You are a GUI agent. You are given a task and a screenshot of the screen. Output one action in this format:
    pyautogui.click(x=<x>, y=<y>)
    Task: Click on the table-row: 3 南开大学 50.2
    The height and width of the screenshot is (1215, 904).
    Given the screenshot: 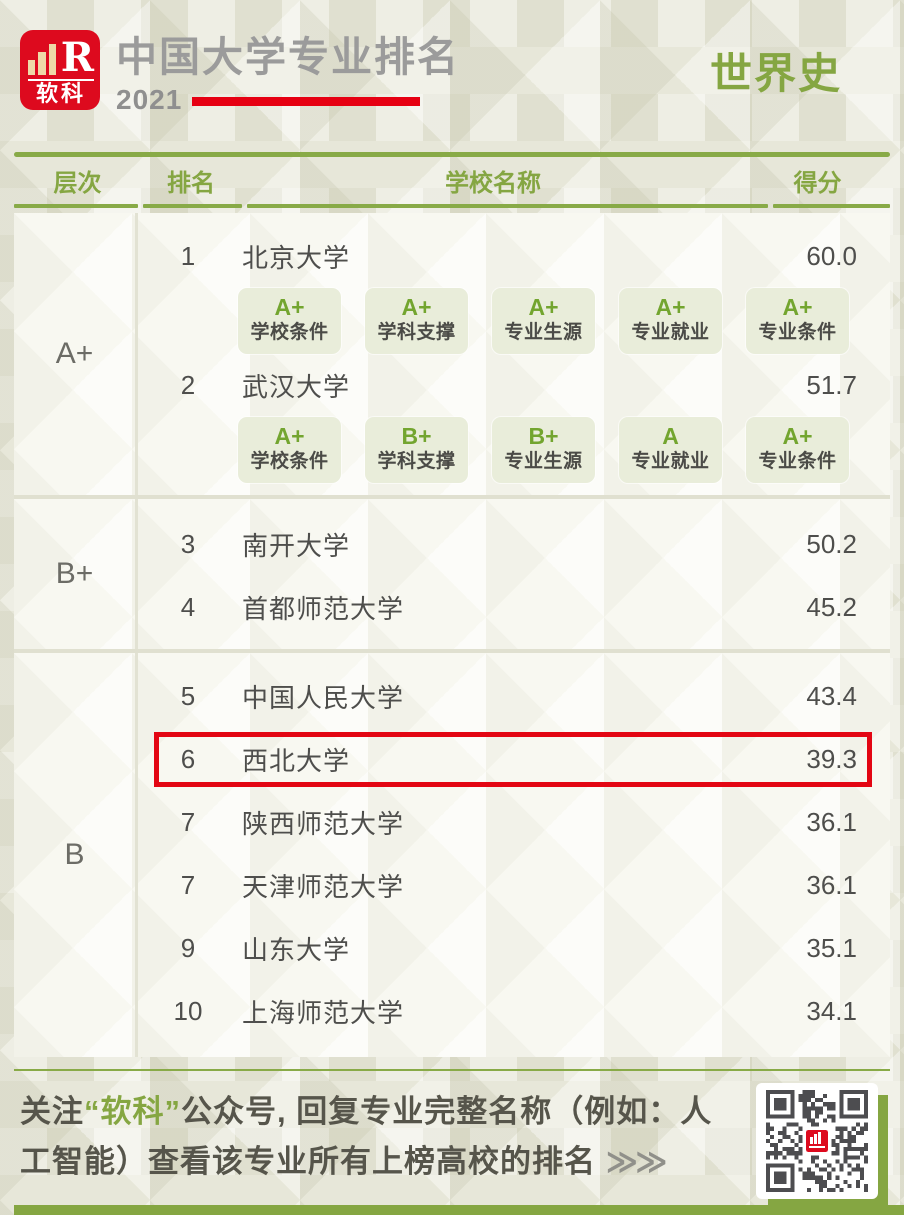 What is the action you would take?
    pyautogui.click(x=514, y=544)
    